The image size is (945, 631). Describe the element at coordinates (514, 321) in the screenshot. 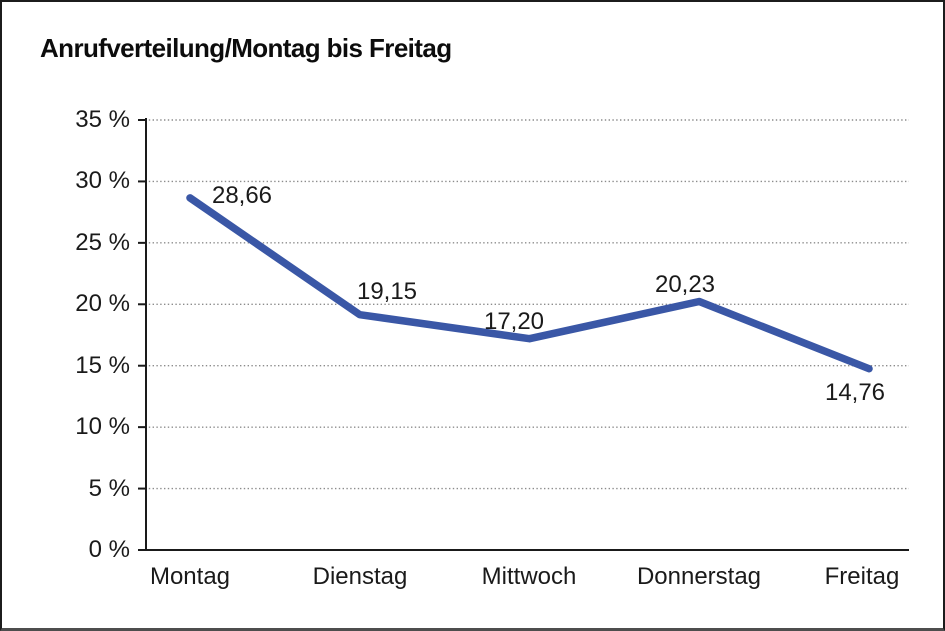

I see `data-point-value-label: 17,20` at that location.